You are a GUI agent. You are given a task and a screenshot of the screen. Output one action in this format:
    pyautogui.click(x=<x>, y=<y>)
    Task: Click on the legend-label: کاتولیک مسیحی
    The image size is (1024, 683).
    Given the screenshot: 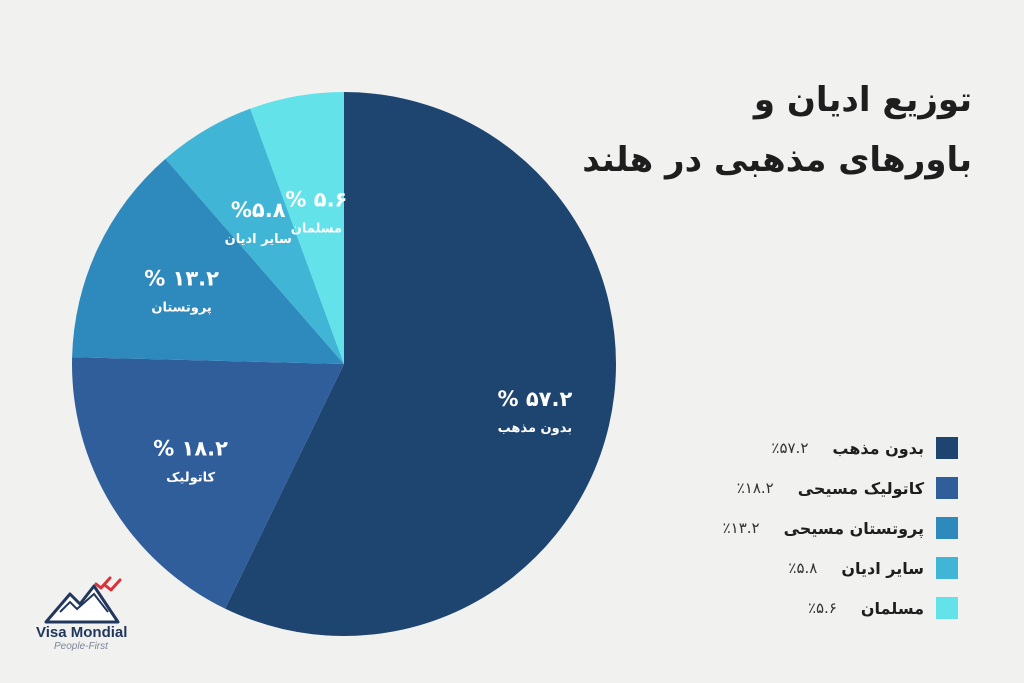 What is the action you would take?
    pyautogui.click(x=860, y=488)
    